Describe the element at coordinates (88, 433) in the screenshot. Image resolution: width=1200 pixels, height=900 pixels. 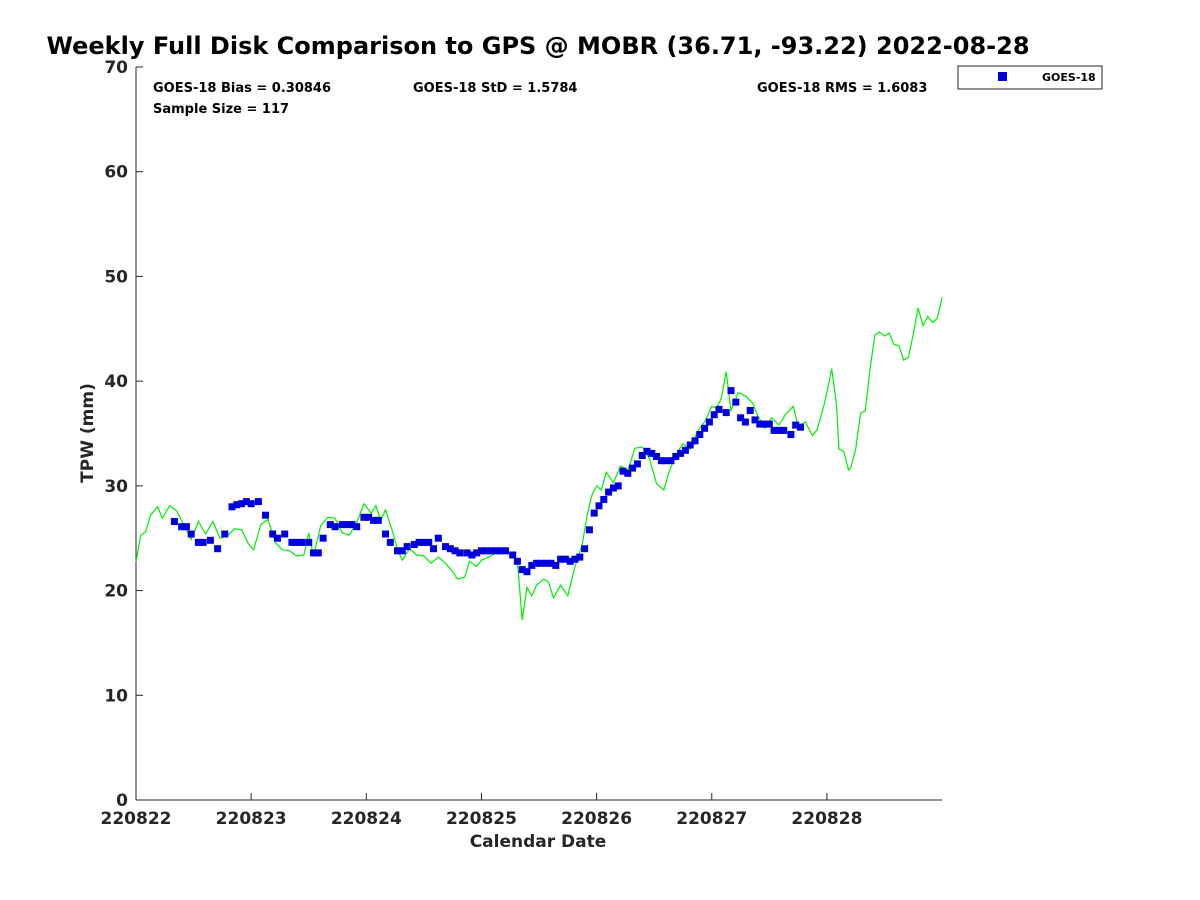
I see `y-axis-label: TPW (mm)` at that location.